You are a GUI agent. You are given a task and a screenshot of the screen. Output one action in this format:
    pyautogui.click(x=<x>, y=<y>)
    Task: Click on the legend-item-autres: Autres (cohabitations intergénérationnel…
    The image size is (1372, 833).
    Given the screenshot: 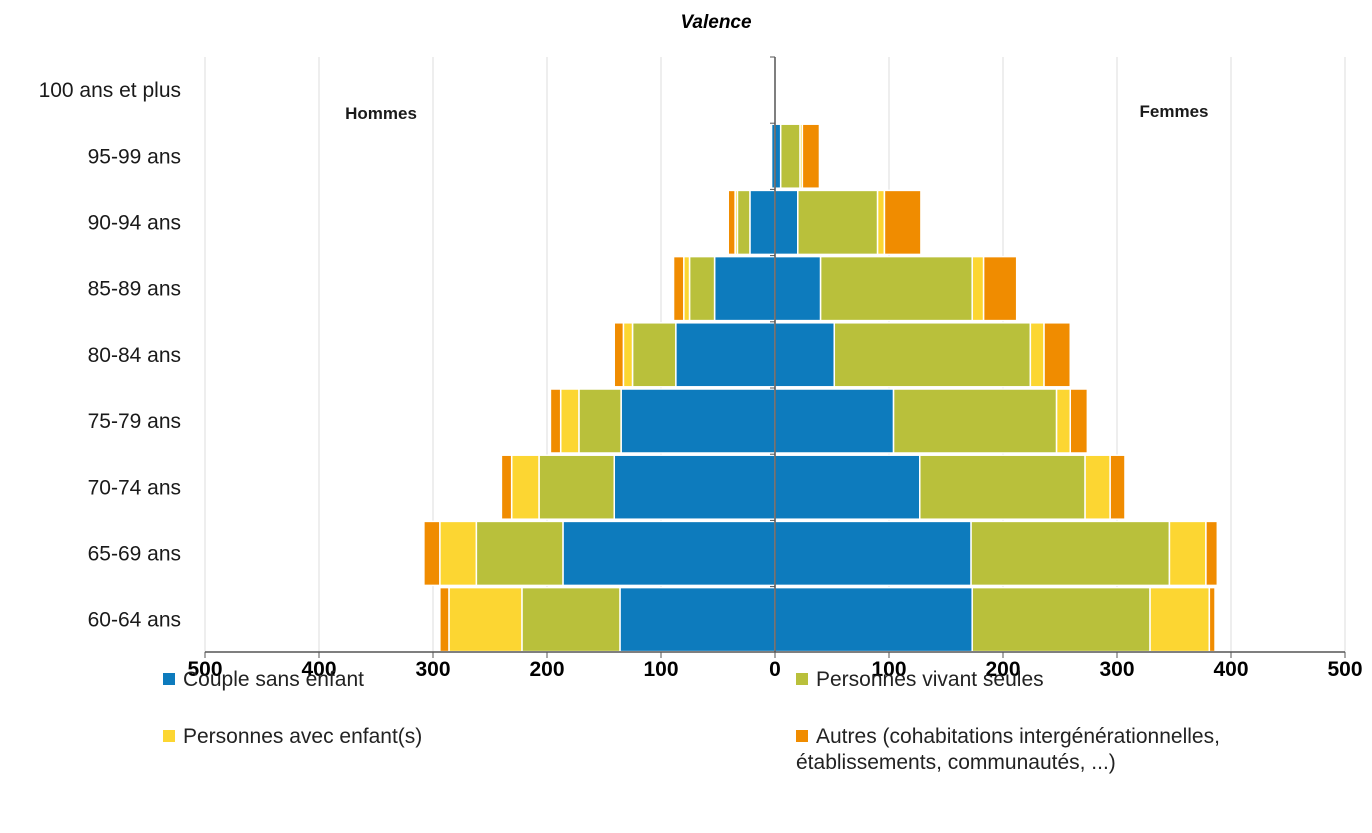 What is the action you would take?
    pyautogui.click(x=1056, y=750)
    